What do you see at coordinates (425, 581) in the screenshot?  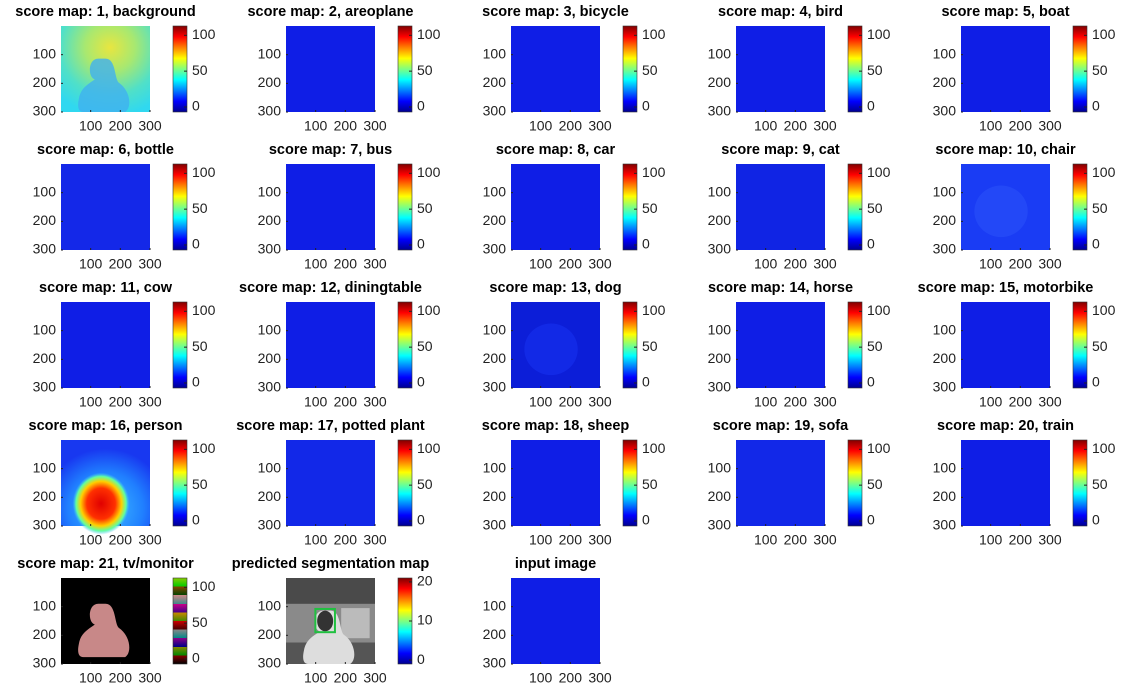 I see `colorbar-tick-label: 20` at bounding box center [425, 581].